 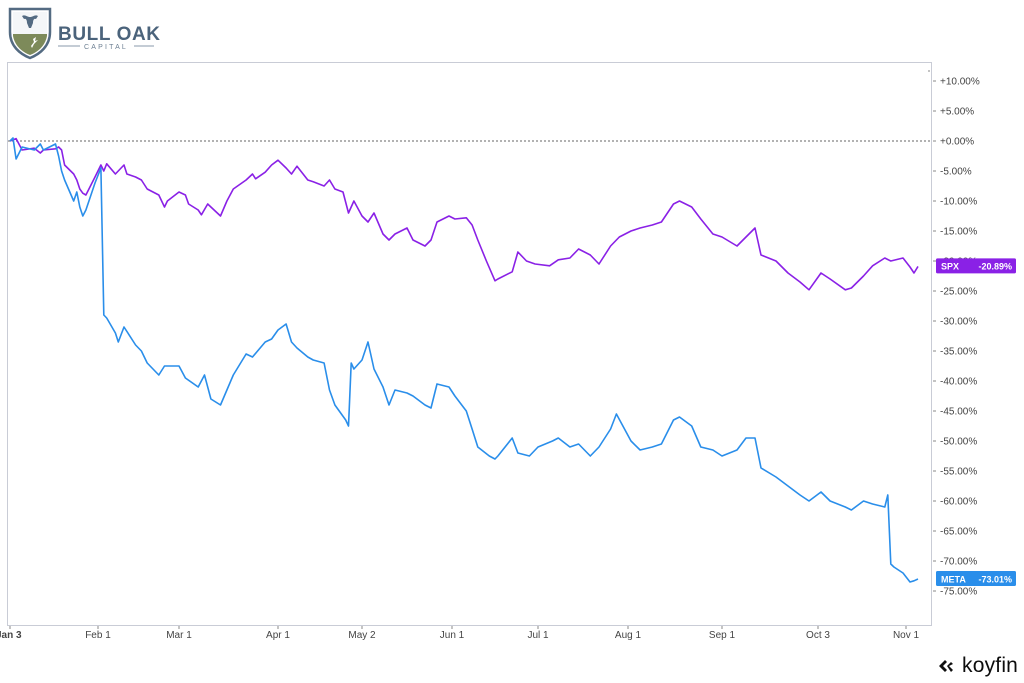 What do you see at coordinates (818, 635) in the screenshot?
I see `x-tick-label: Oct 3` at bounding box center [818, 635].